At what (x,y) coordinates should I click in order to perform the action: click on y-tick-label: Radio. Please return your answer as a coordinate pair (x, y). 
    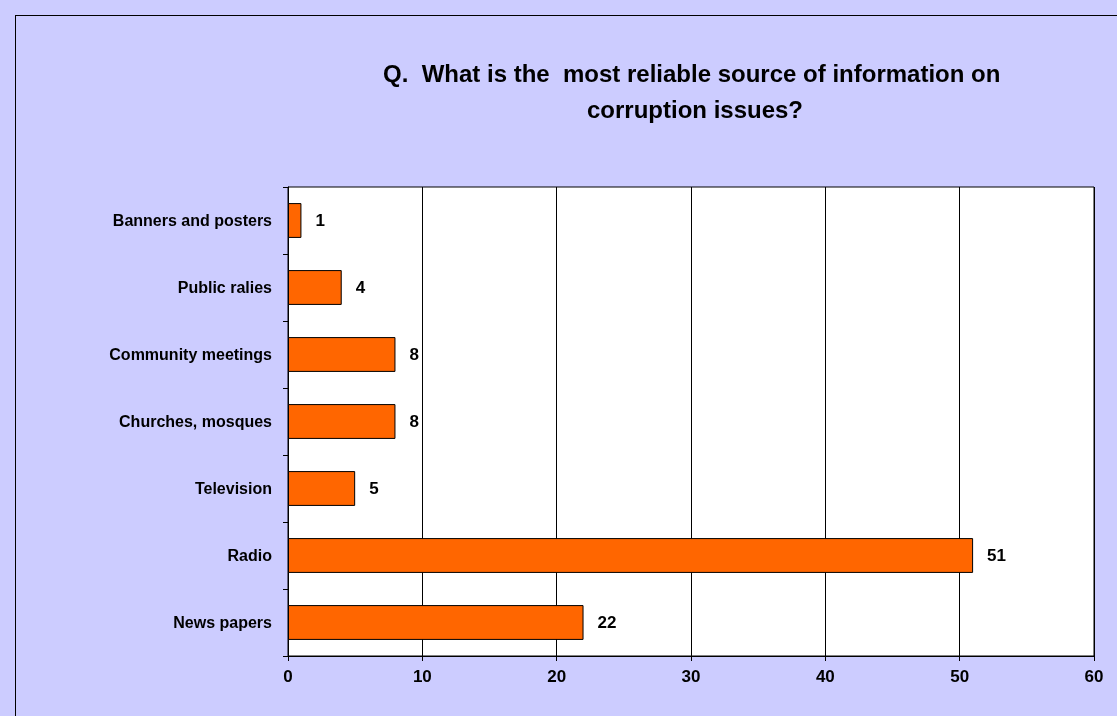
    Looking at the image, I should click on (250, 555).